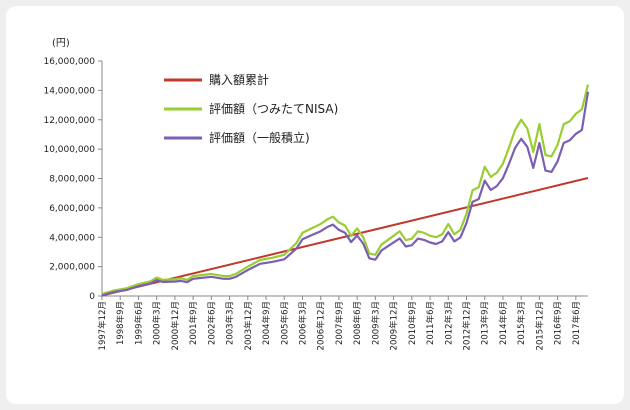  What do you see at coordinates (69, 150) in the screenshot?
I see `y-tick-label: 10,000,000` at bounding box center [69, 150].